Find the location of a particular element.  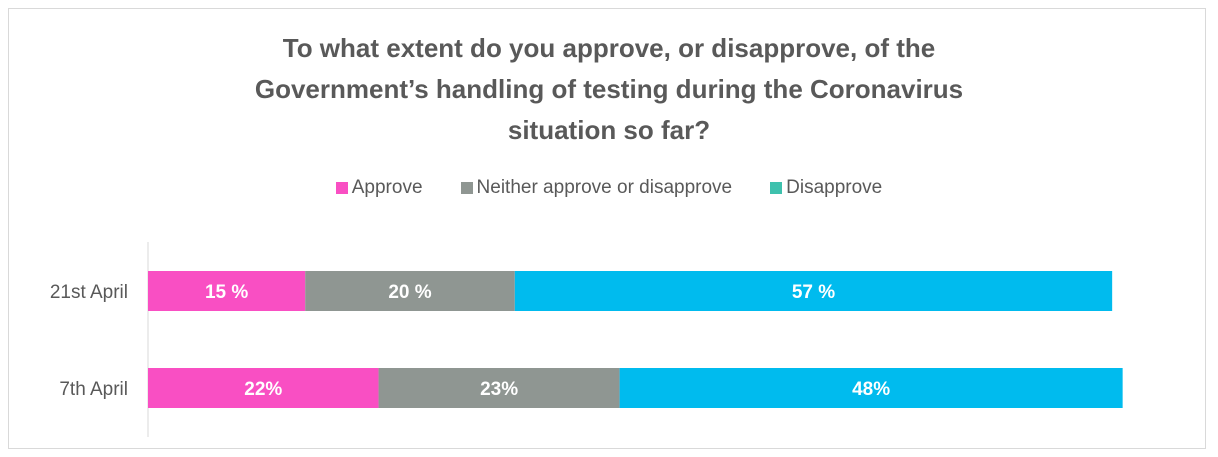

legend-item-approve: Approve is located at coordinates (379, 188).